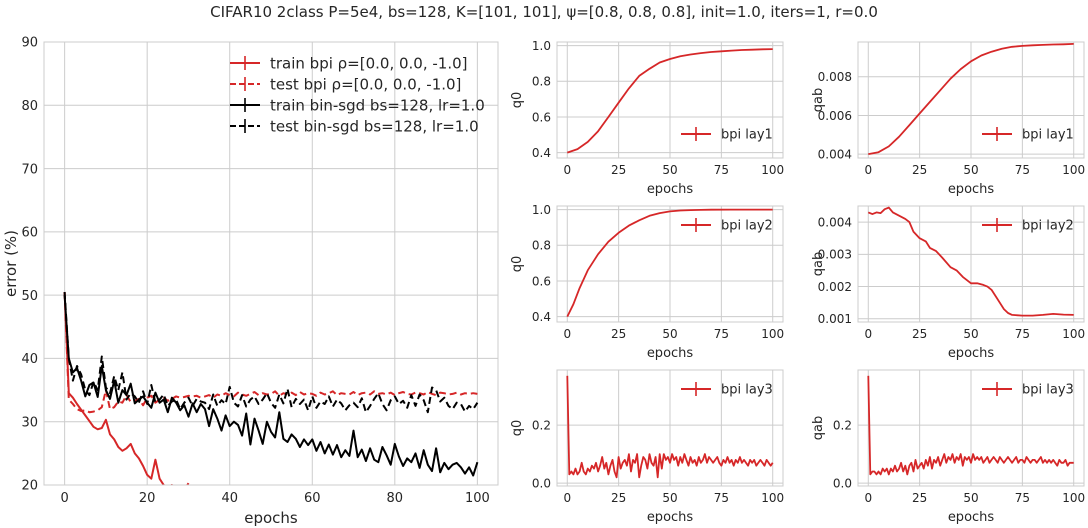 This screenshot has height=528, width=1088. I want to click on chart-qab-lay3: 0 25 50 75 100 0.0 0.2 epochs qab bpi lay3, so click(948, 447).